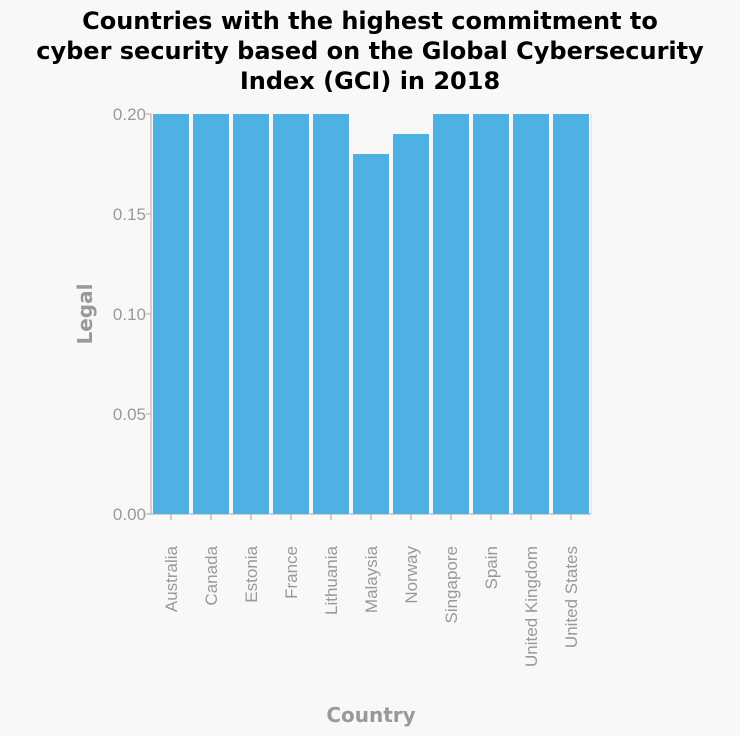 This screenshot has width=740, height=736. What do you see at coordinates (129, 514) in the screenshot?
I see `y-tick-label: 0.00` at bounding box center [129, 514].